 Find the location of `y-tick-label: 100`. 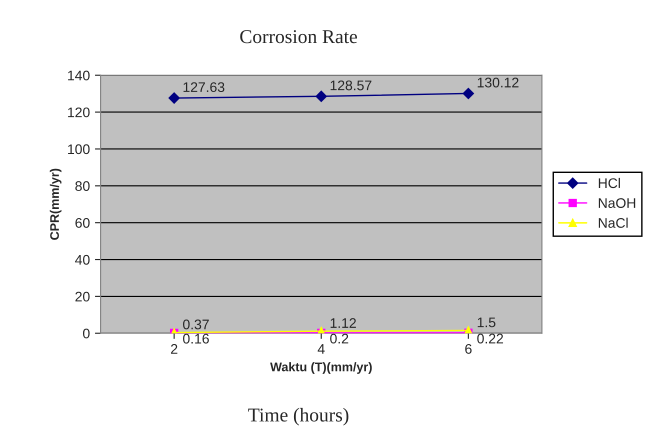

y-tick-label: 100 is located at coordinates (79, 149).